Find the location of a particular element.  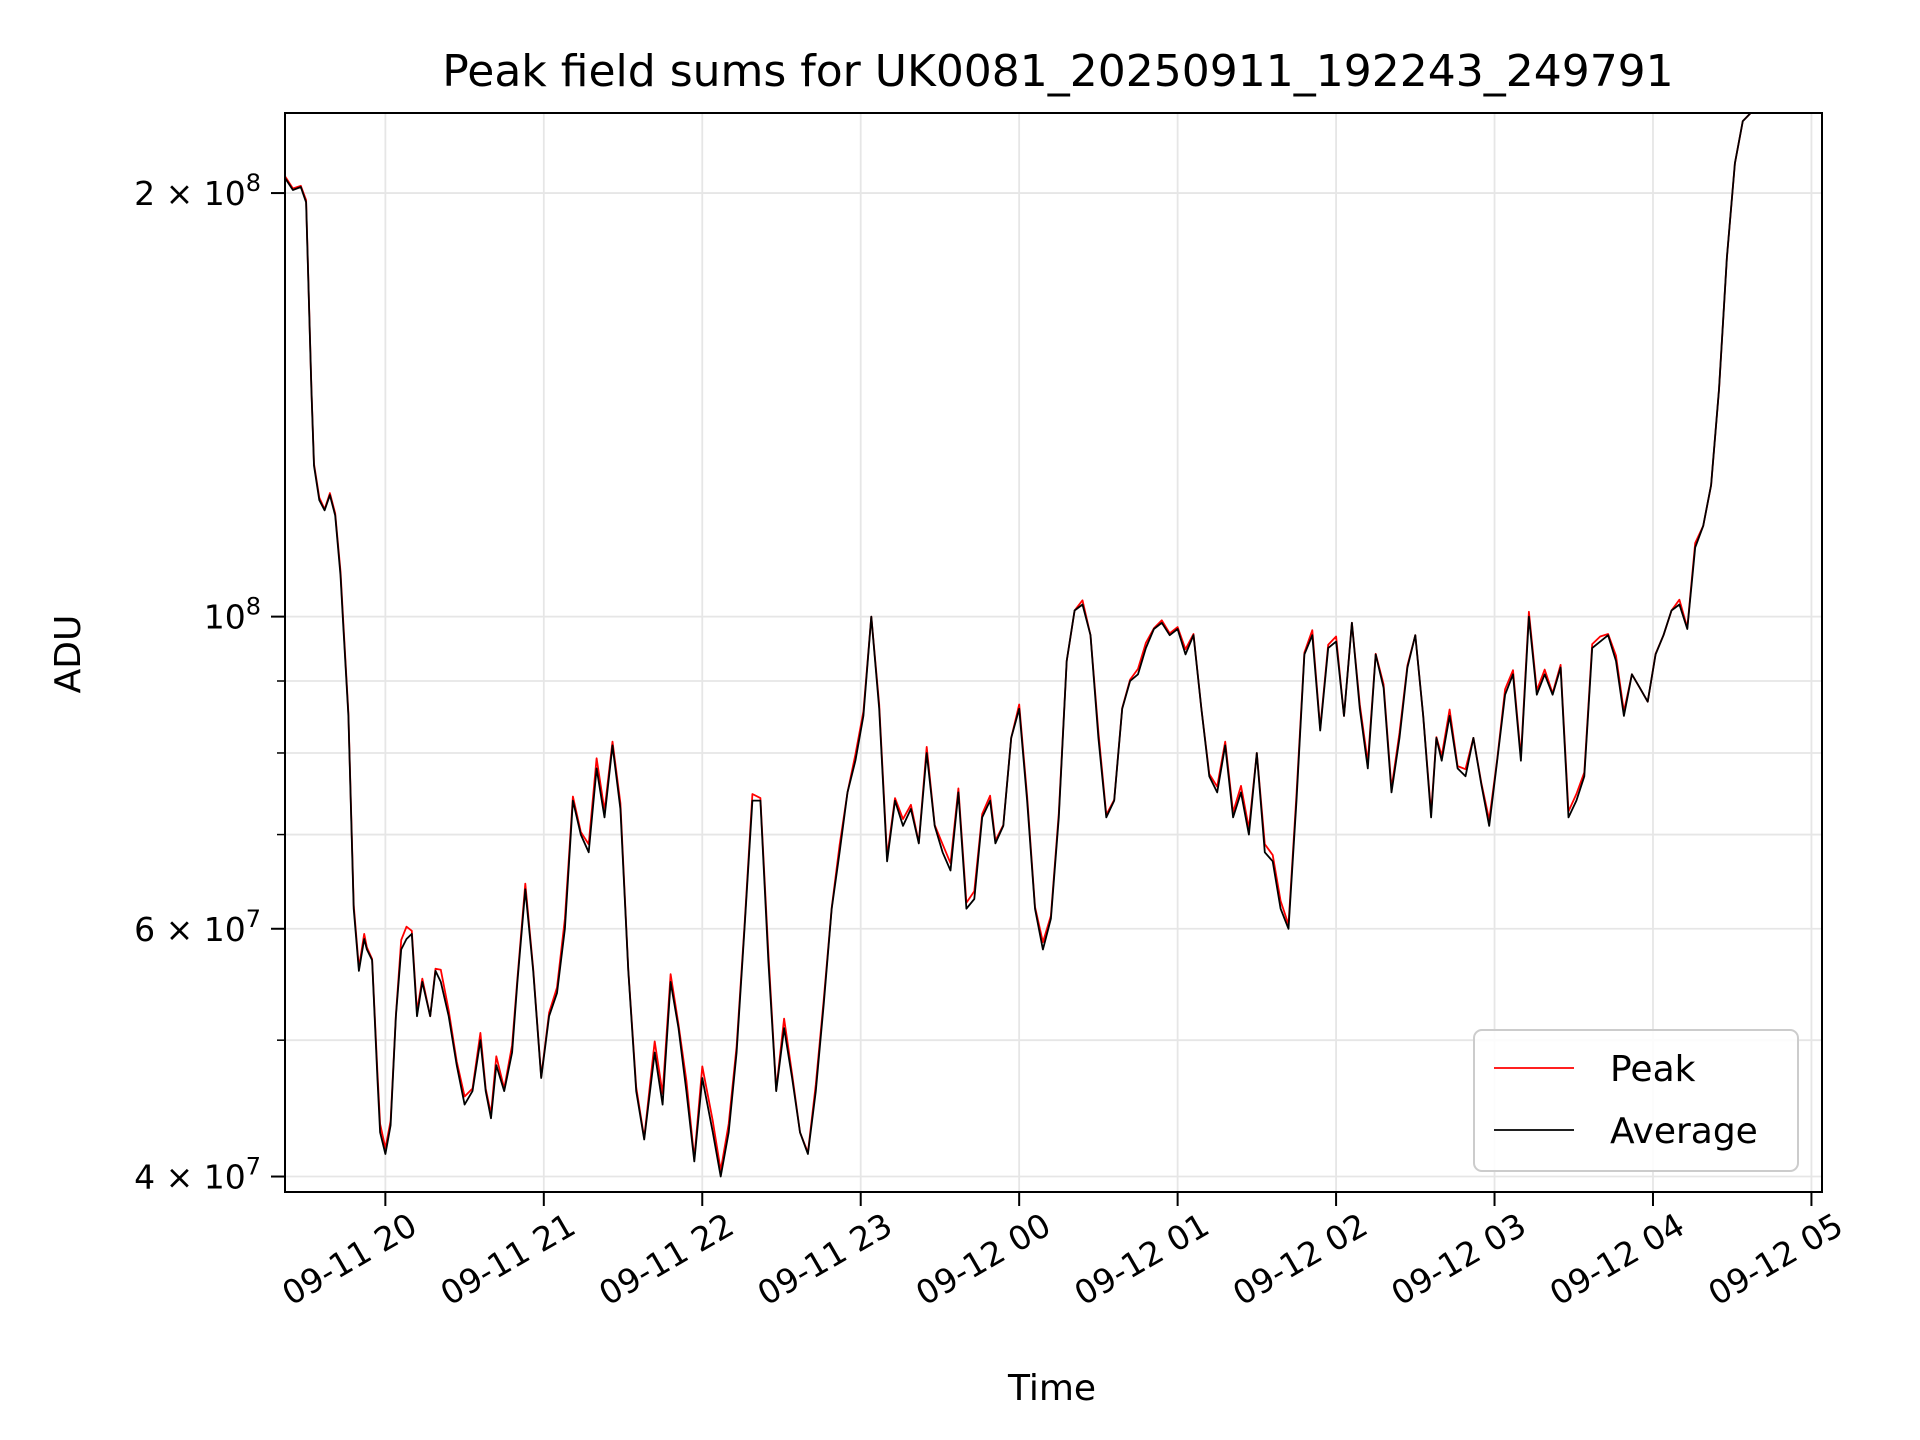

y-tick-label: 6 × 107 is located at coordinates (197, 927).